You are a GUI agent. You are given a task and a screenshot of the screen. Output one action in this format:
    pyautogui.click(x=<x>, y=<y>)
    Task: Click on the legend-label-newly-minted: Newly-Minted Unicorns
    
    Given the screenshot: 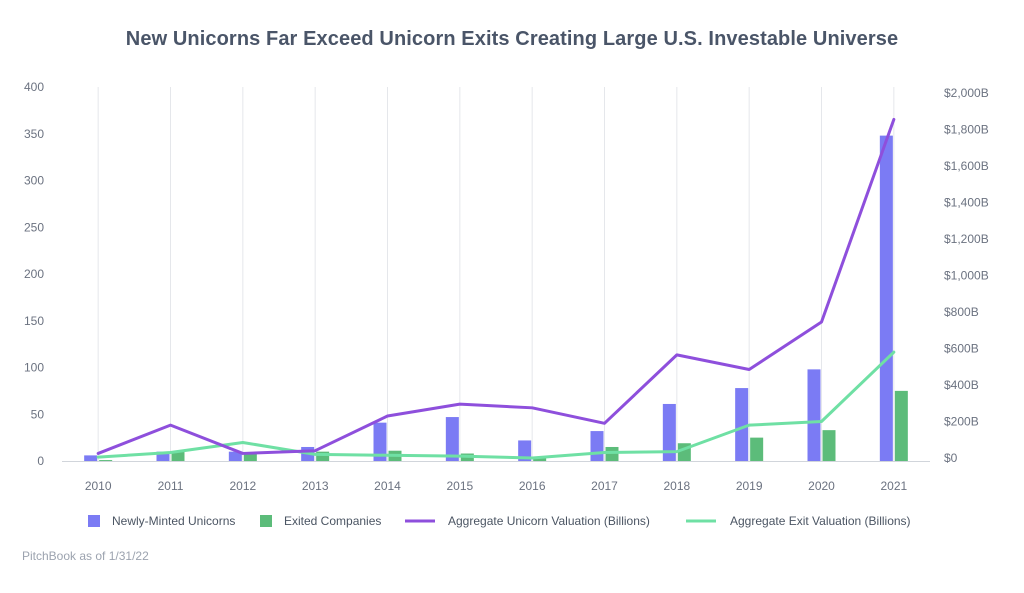 What is the action you would take?
    pyautogui.click(x=173, y=521)
    